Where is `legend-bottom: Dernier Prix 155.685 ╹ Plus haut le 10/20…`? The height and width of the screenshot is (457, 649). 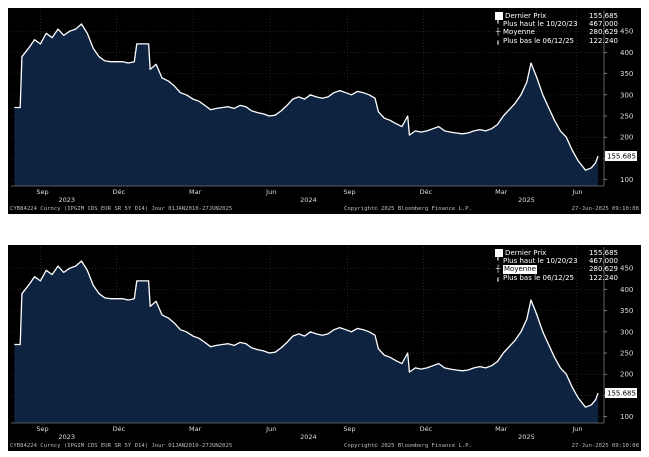 legend-bottom: Dernier Prix 155.685 ╹ Plus haut le 10/20… is located at coordinates (556, 265).